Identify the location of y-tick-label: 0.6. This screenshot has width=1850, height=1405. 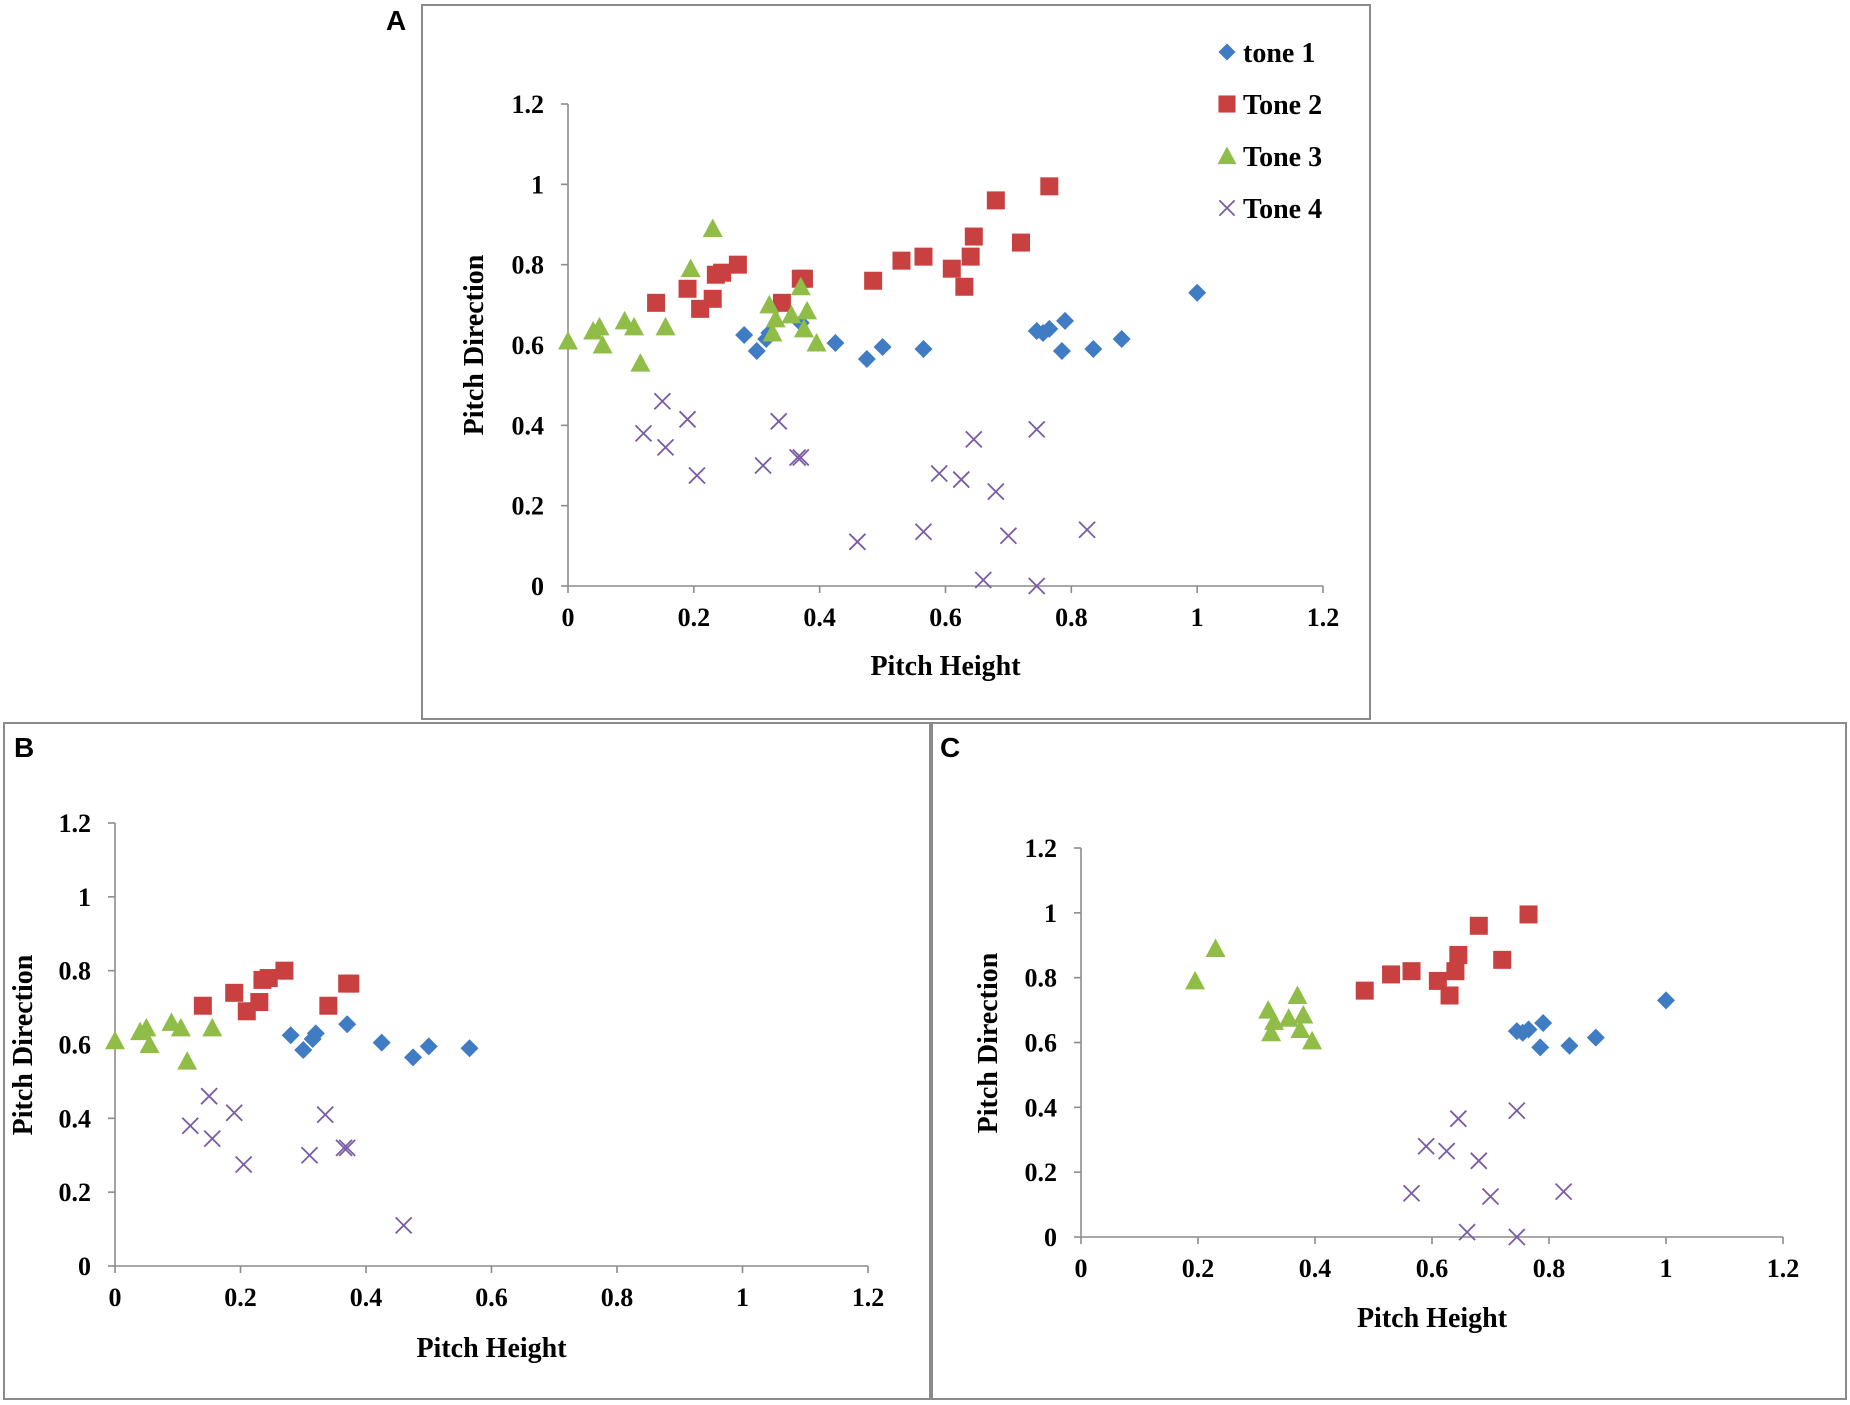
(75, 1045).